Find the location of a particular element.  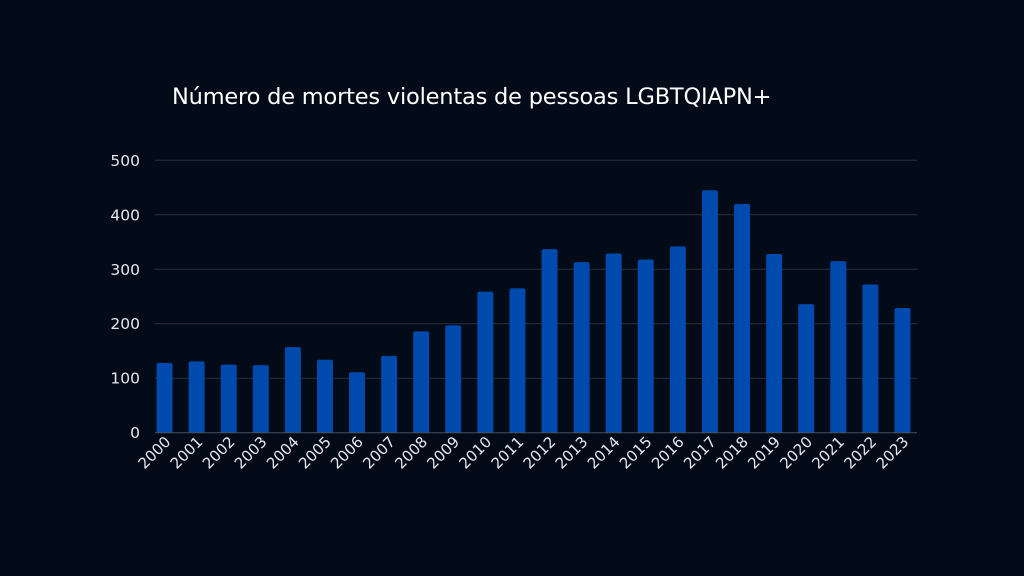

x-tick-label: 2003 is located at coordinates (251, 453).